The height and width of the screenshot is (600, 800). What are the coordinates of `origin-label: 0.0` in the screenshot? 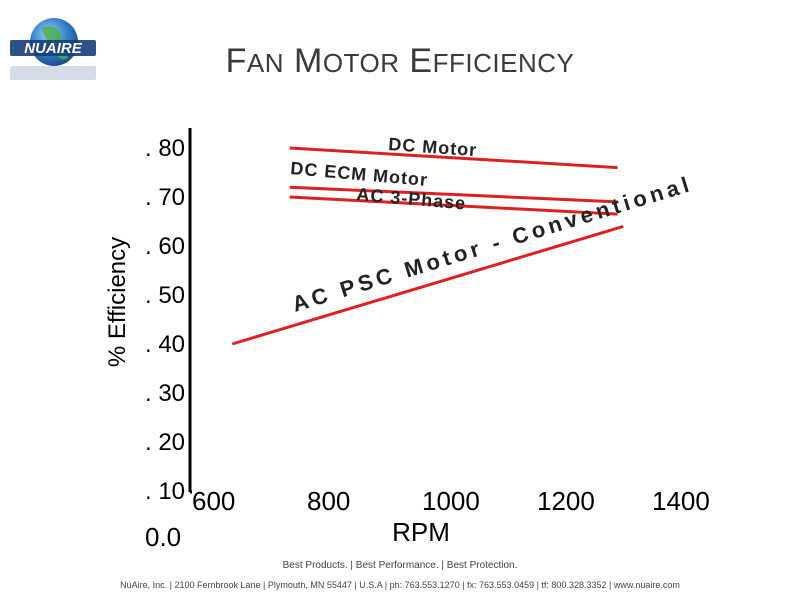 It's located at (163, 537).